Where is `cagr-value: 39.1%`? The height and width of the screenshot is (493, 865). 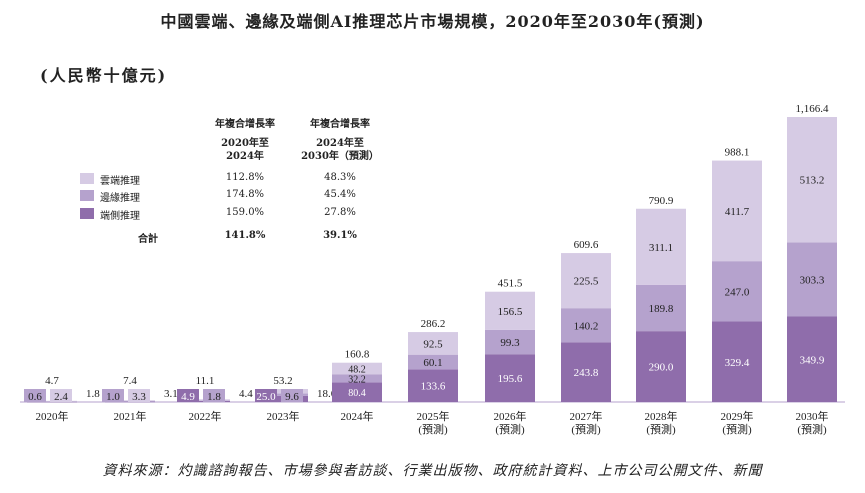
cagr-value: 39.1% is located at coordinates (340, 235).